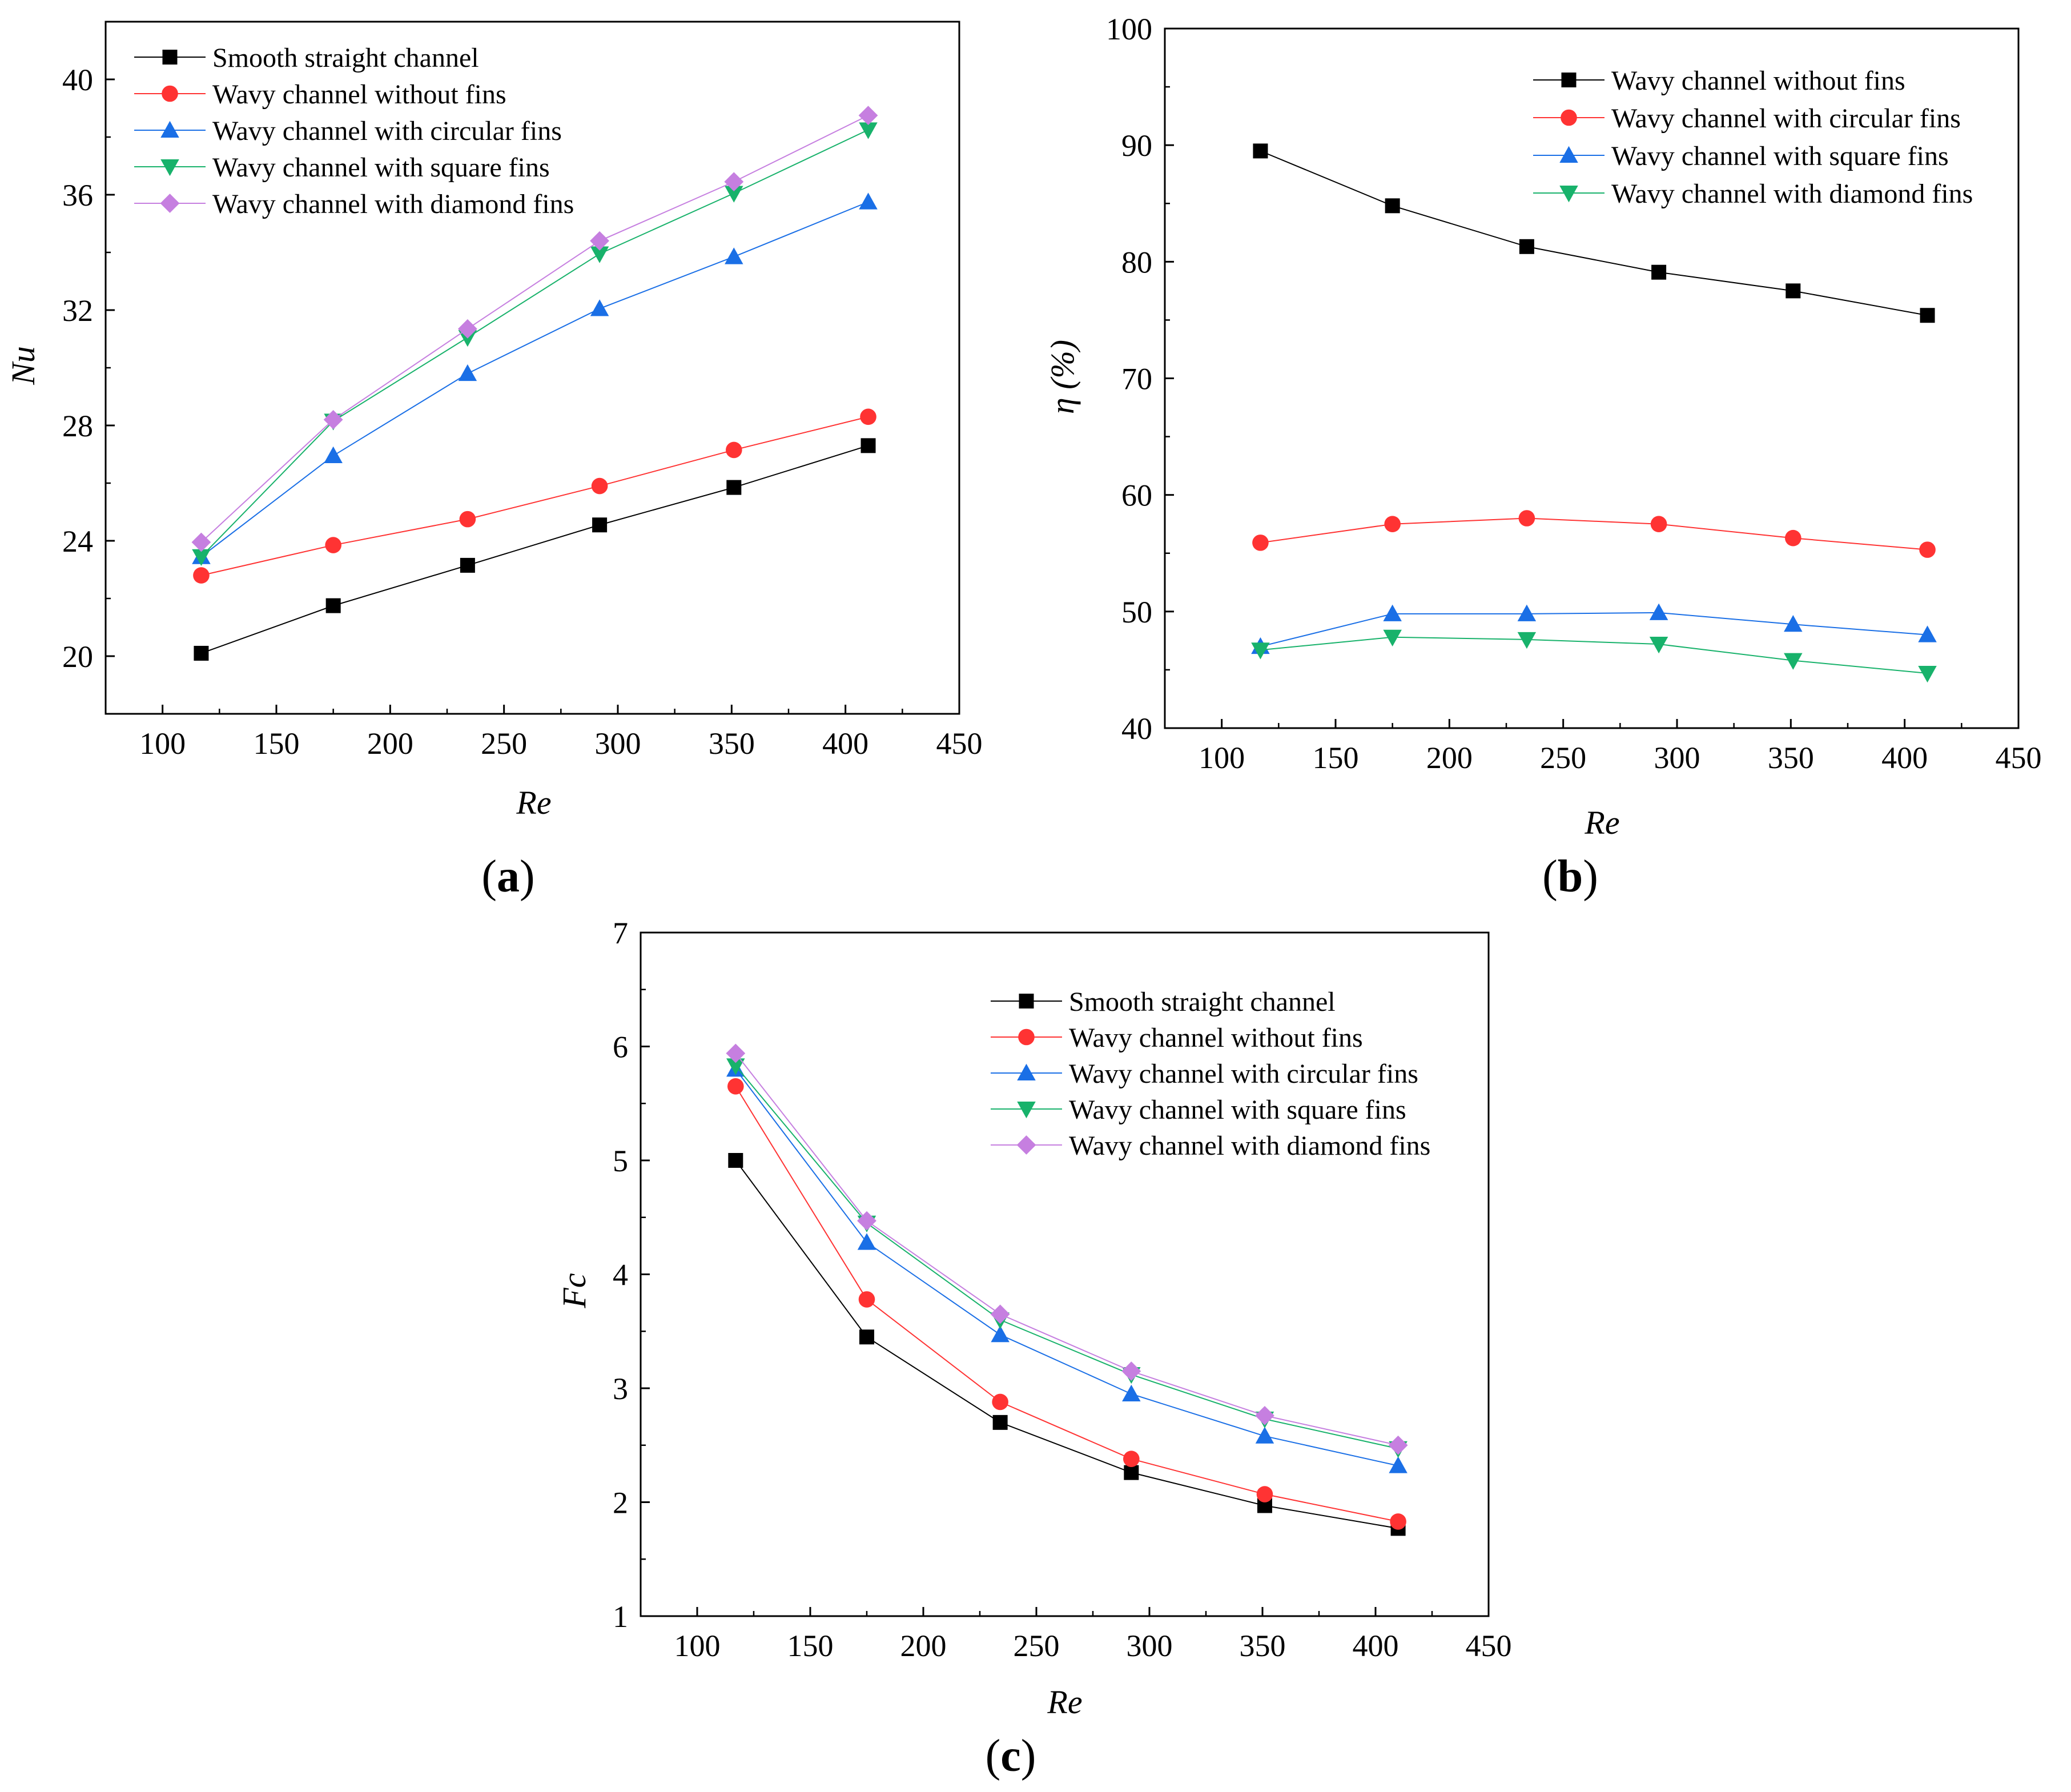  What do you see at coordinates (620, 1503) in the screenshot?
I see `y-tick-label: 2` at bounding box center [620, 1503].